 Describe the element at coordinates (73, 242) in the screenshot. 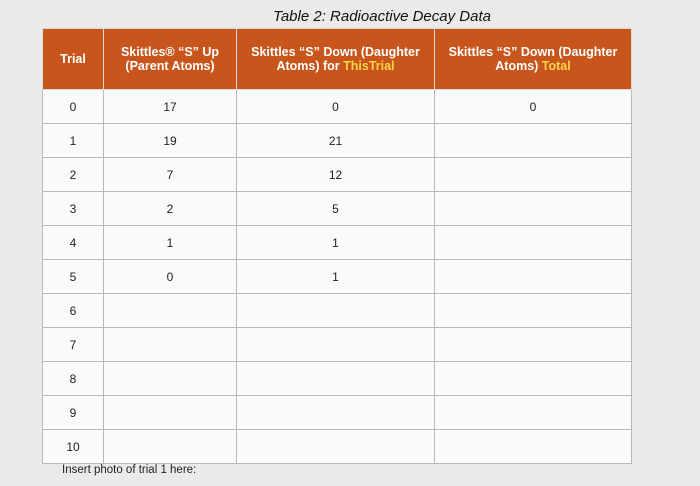

I see `table-cell: 4` at that location.